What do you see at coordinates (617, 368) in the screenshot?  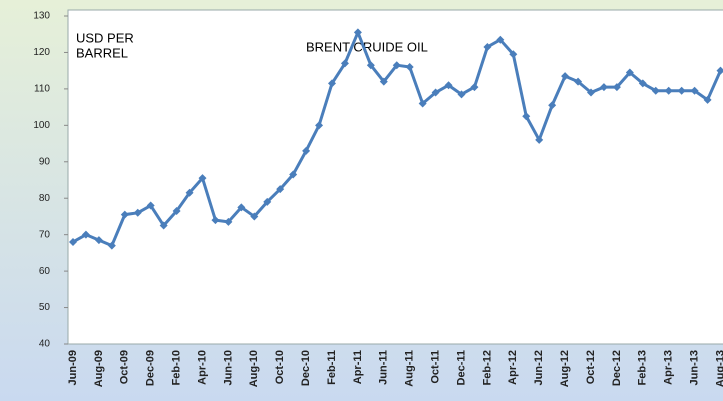 I see `x-tick-label: Dec-12` at bounding box center [617, 368].